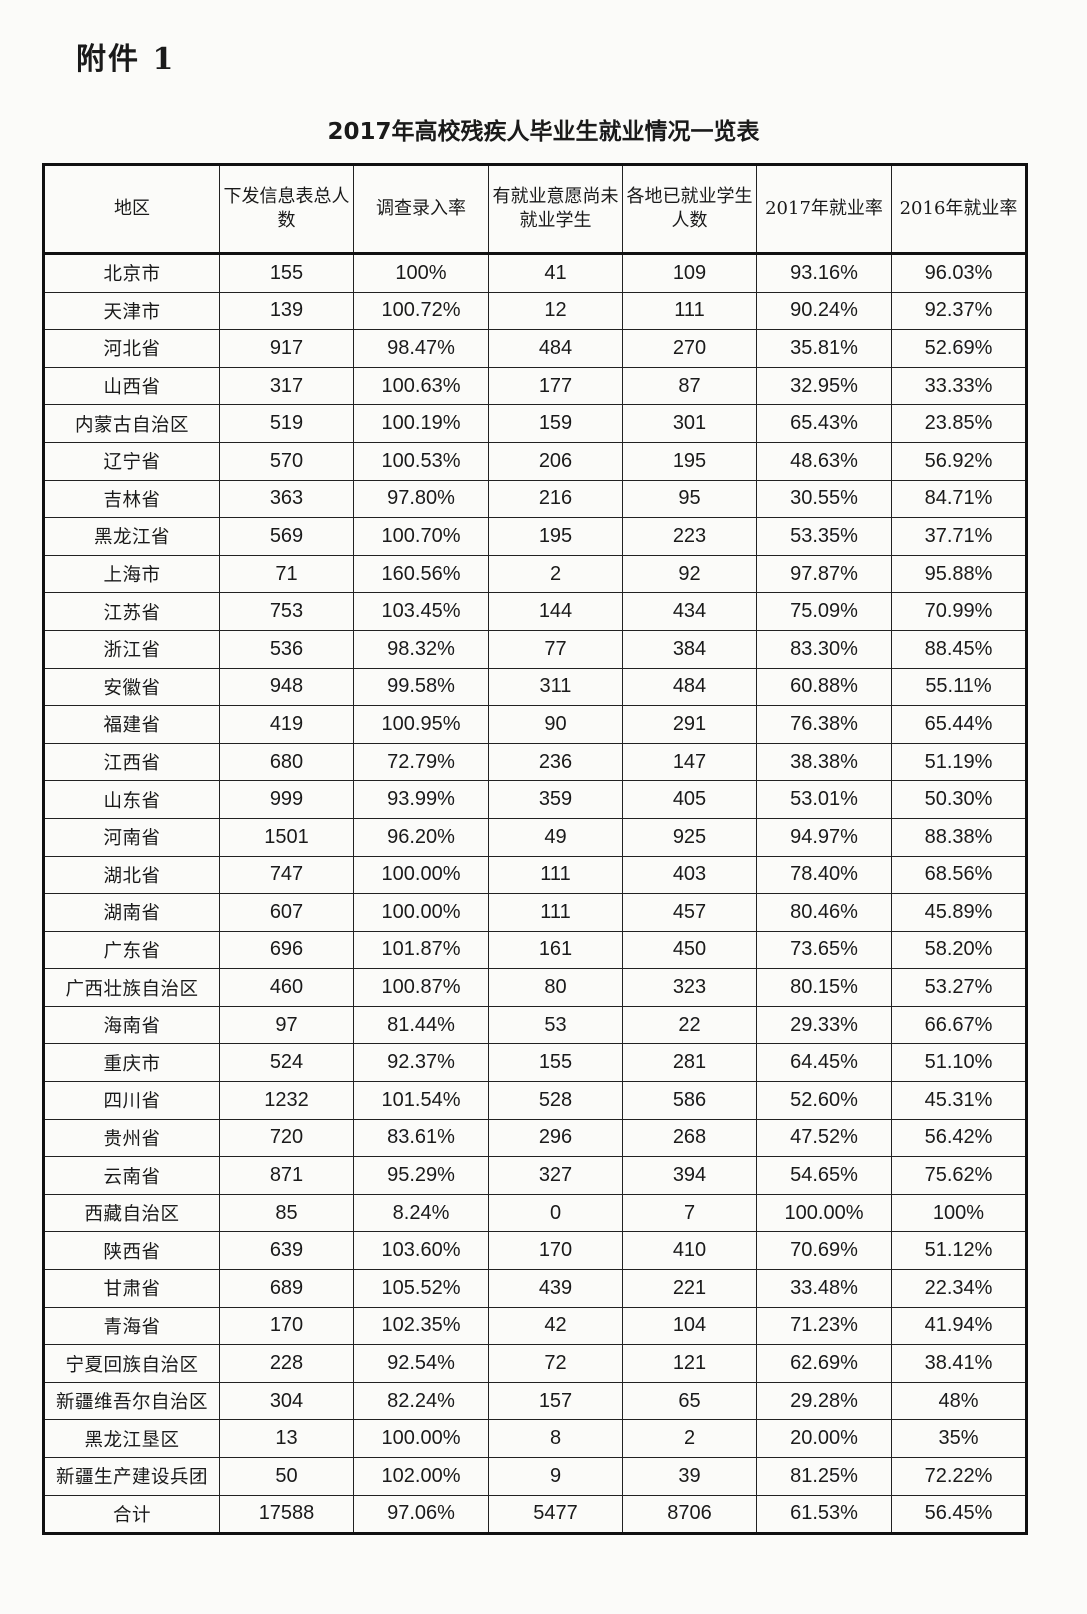 This screenshot has width=1087, height=1614. What do you see at coordinates (824, 1138) in the screenshot?
I see `cell-rate-2017: 47.52%` at bounding box center [824, 1138].